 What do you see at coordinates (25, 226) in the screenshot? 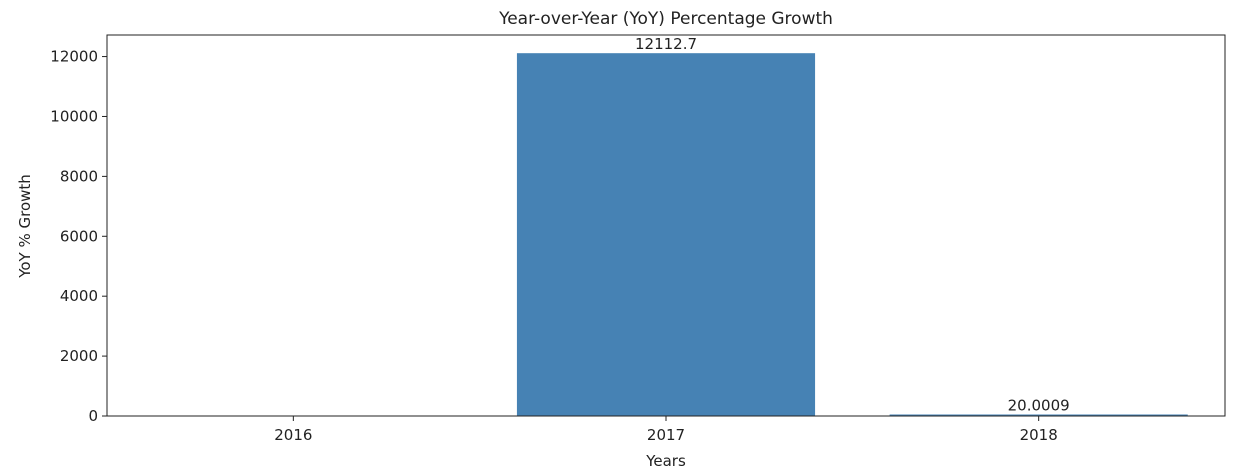
I see `y-axis-label: YoY % Growth` at bounding box center [25, 226].